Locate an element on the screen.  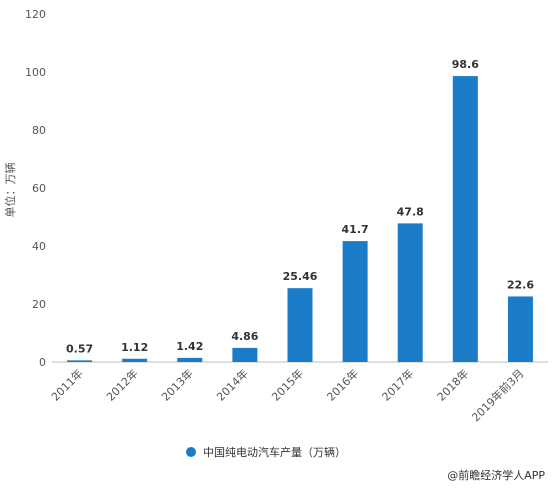
y-tick-label: 120 is located at coordinates (35, 14).